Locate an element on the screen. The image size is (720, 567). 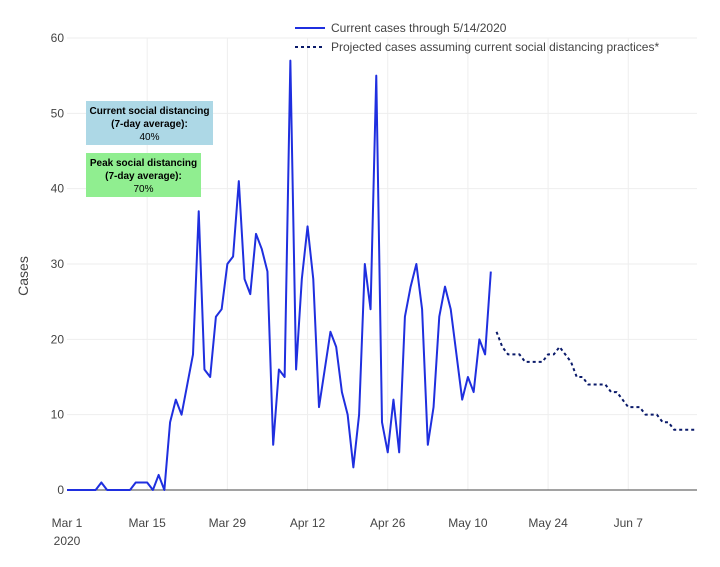
y-tick-label: 20 is located at coordinates (58, 339).